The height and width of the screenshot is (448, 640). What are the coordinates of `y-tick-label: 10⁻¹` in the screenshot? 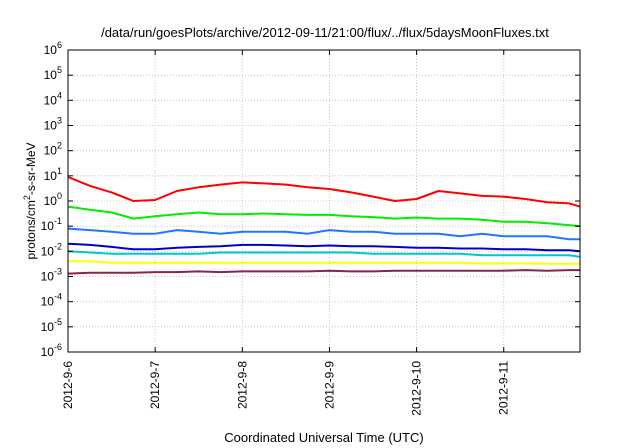 It's located at (51, 224).